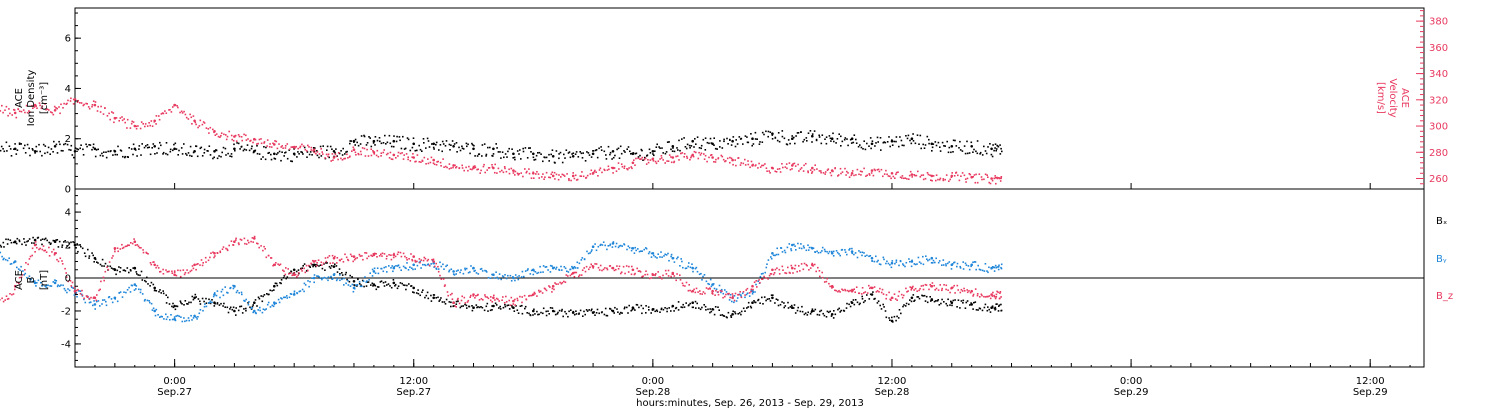 The image size is (1500, 410). I want to click on bz-data-point, so click(414, 256).